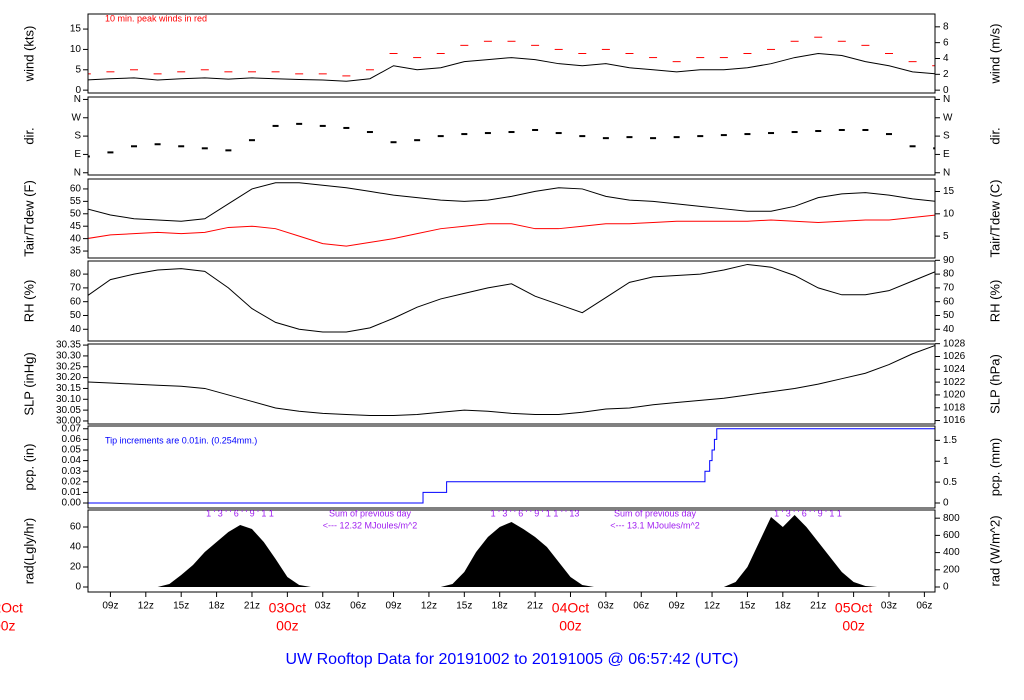 The image size is (1024, 700). I want to click on y-tick-label: 0.03, so click(72, 471).